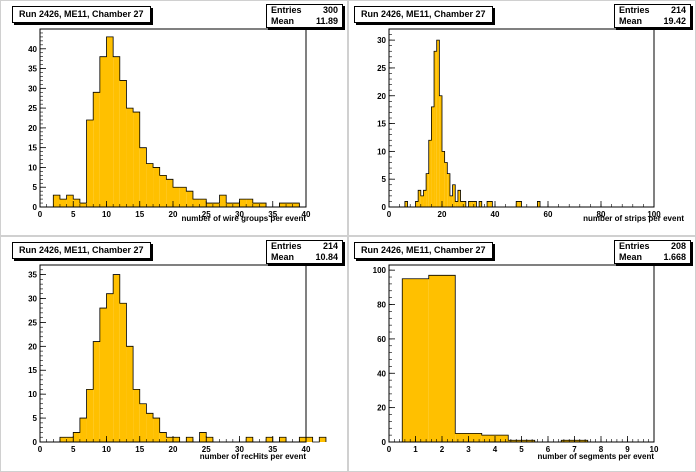 Image resolution: width=696 pixels, height=472 pixels. What do you see at coordinates (595, 456) in the screenshot?
I see `x-axis-label: number of segments per event` at bounding box center [595, 456].